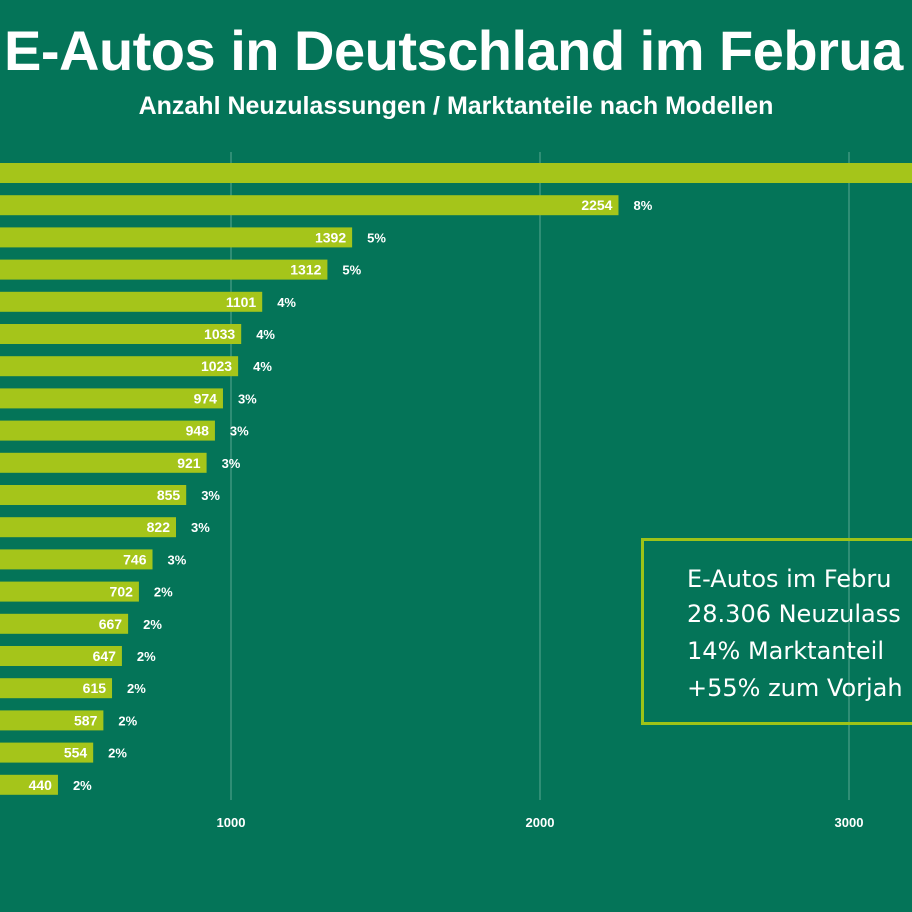 The width and height of the screenshot is (912, 912). Describe the element at coordinates (642, 205) in the screenshot. I see `bar-share-label: 8%` at that location.